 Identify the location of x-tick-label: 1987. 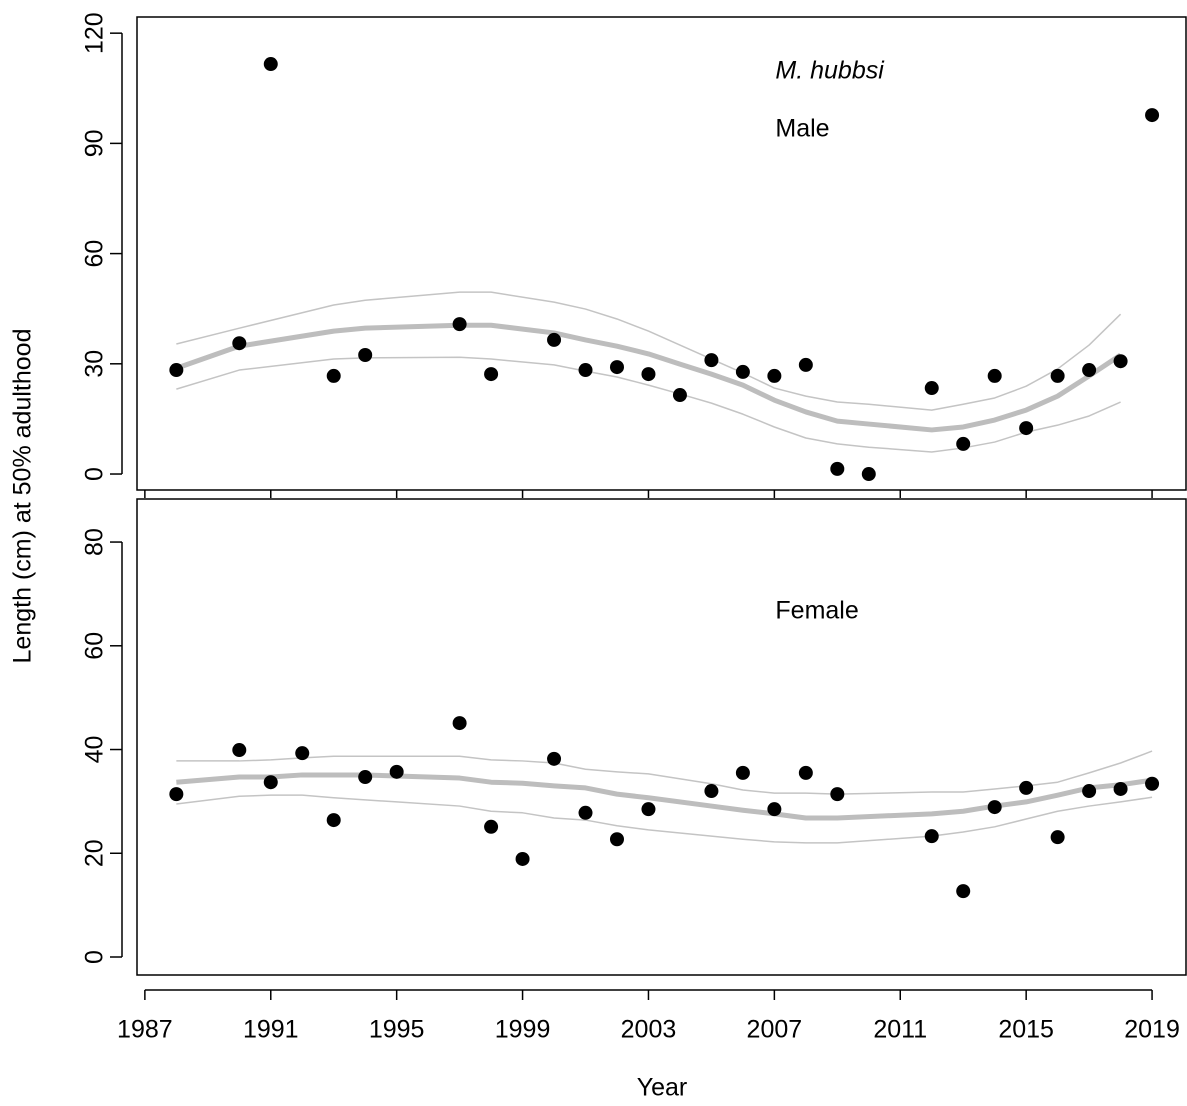
(145, 1030).